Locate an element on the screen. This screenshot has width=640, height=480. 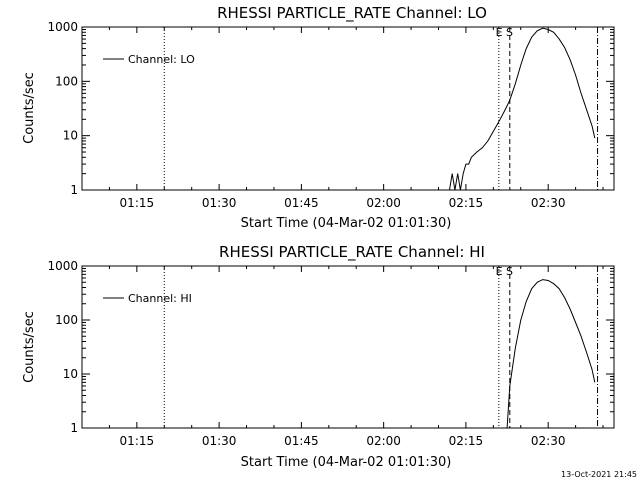
series-lo is located at coordinates (522, 109).